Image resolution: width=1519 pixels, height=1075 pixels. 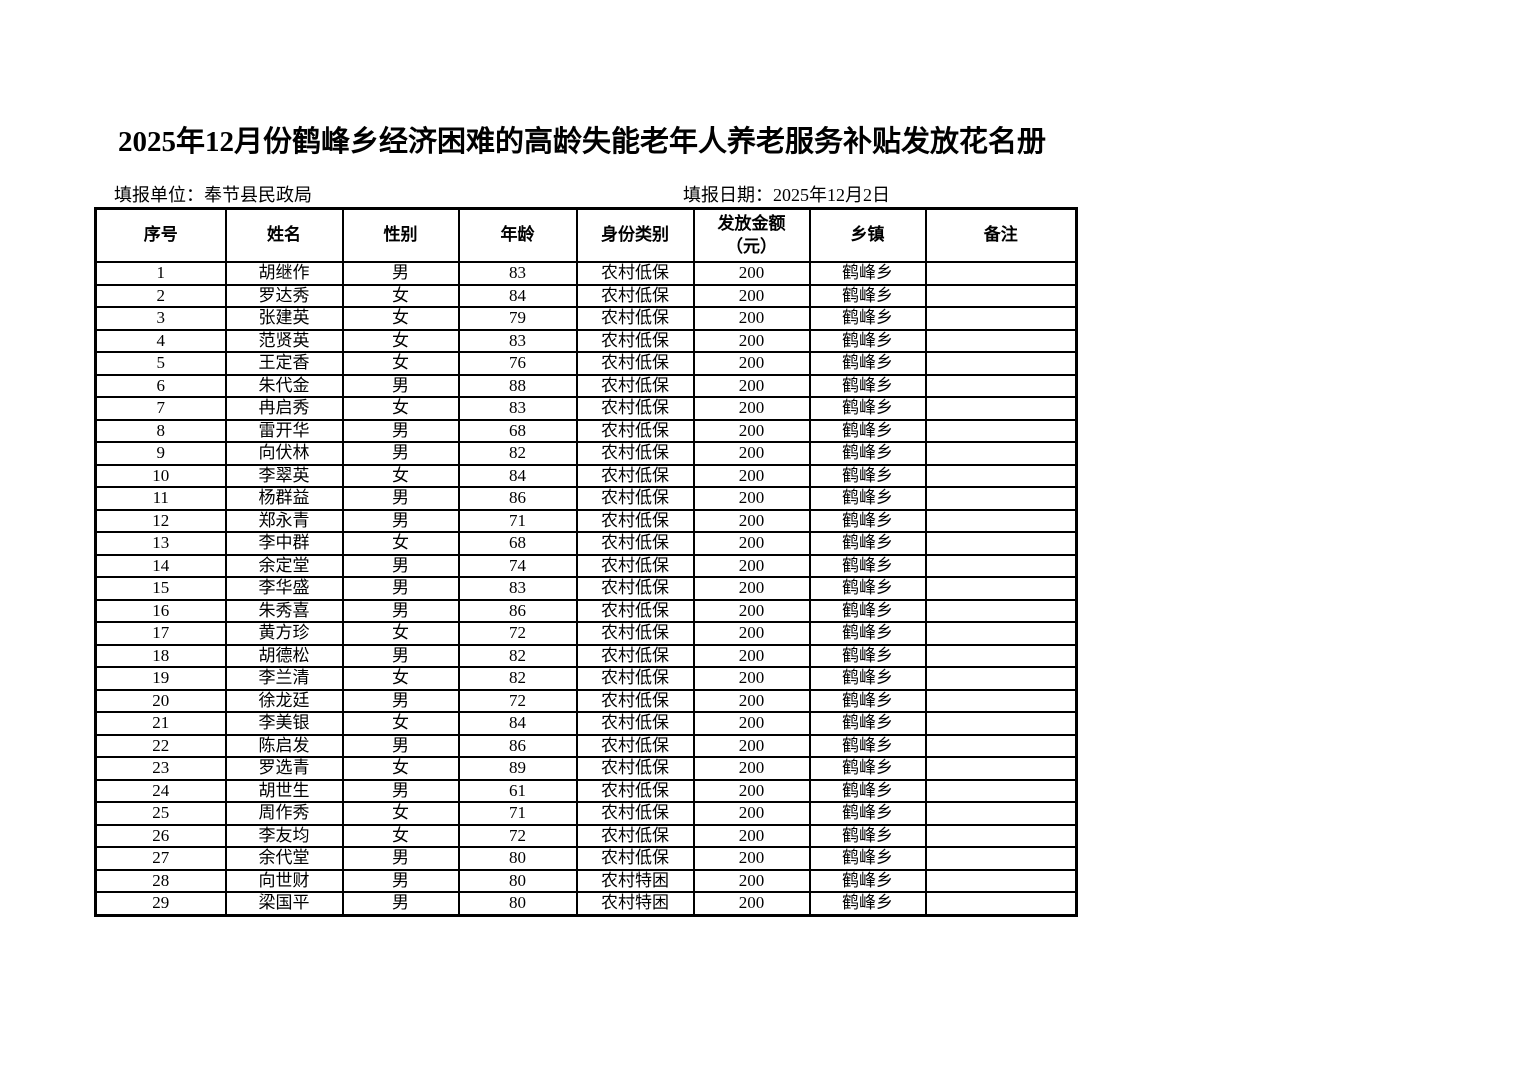 What do you see at coordinates (160, 813) in the screenshot?
I see `cell-index: 25` at bounding box center [160, 813].